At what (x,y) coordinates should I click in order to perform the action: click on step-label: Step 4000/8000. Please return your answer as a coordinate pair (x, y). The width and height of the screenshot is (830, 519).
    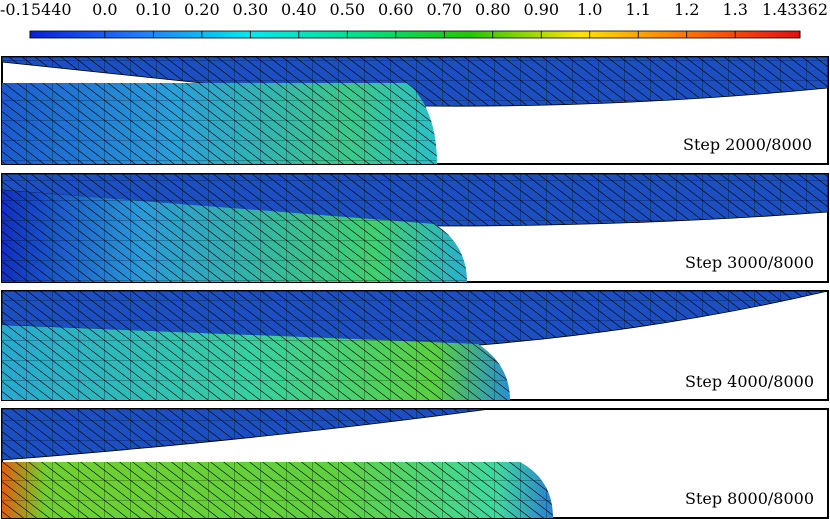
    Looking at the image, I should click on (749, 381).